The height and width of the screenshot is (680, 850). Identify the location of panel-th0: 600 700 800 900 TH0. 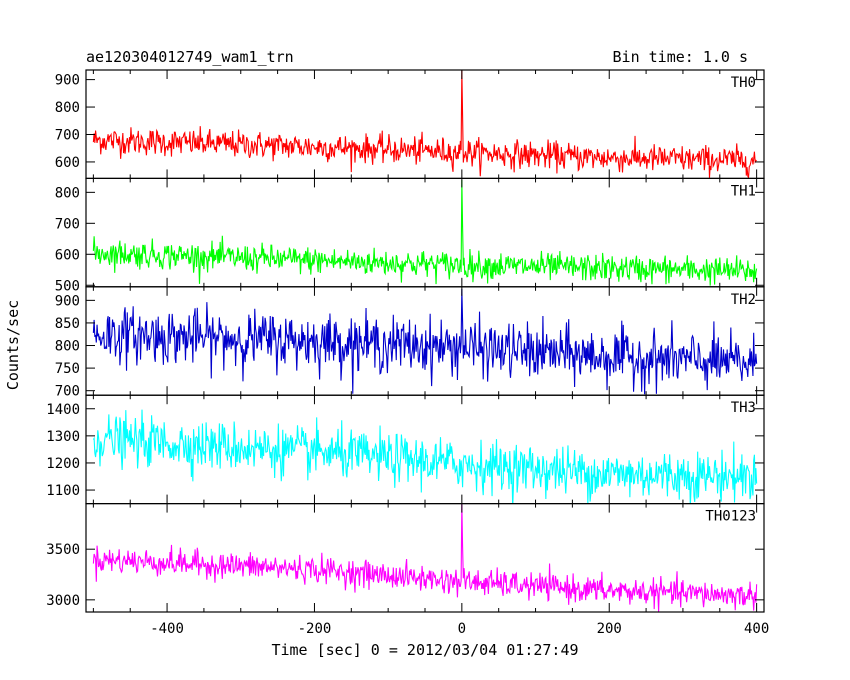
(410, 124).